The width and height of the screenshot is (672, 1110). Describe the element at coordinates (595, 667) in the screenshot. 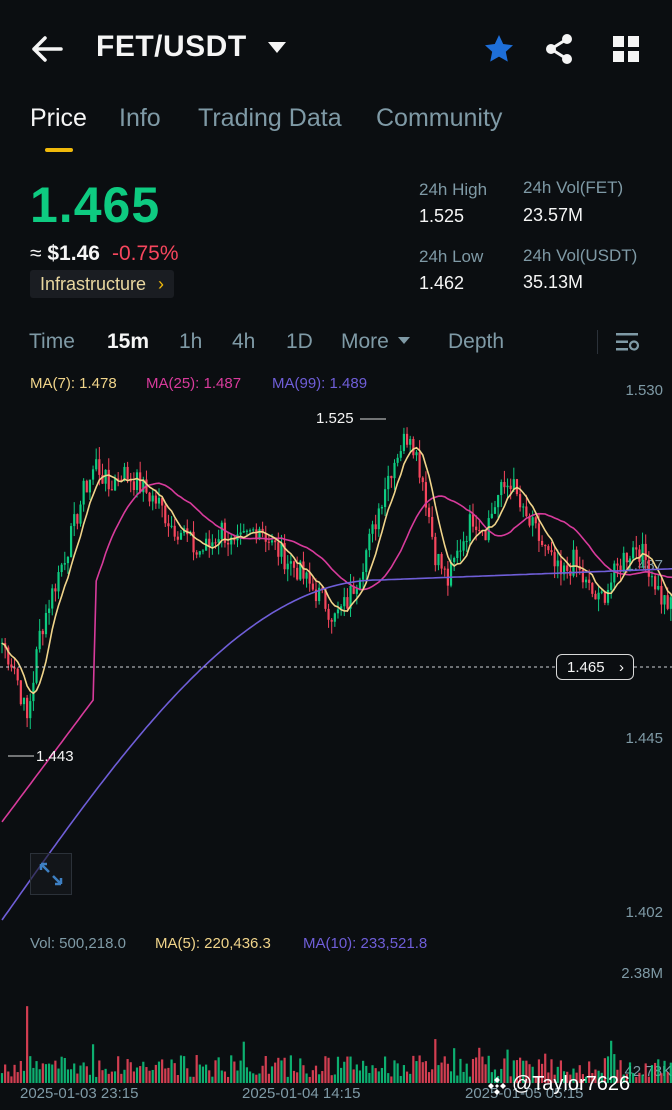

I see `current-price-tag: 1.465 ›` at that location.